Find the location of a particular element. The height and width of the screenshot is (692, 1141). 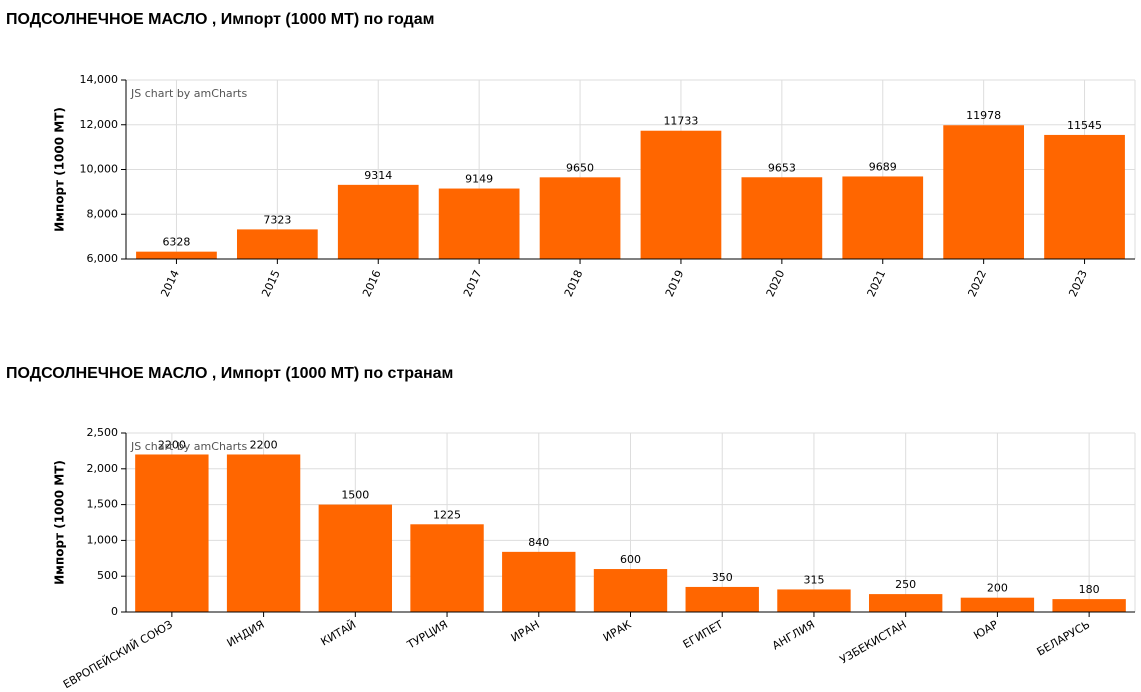

x-tick-label: 2014 is located at coordinates (170, 283).